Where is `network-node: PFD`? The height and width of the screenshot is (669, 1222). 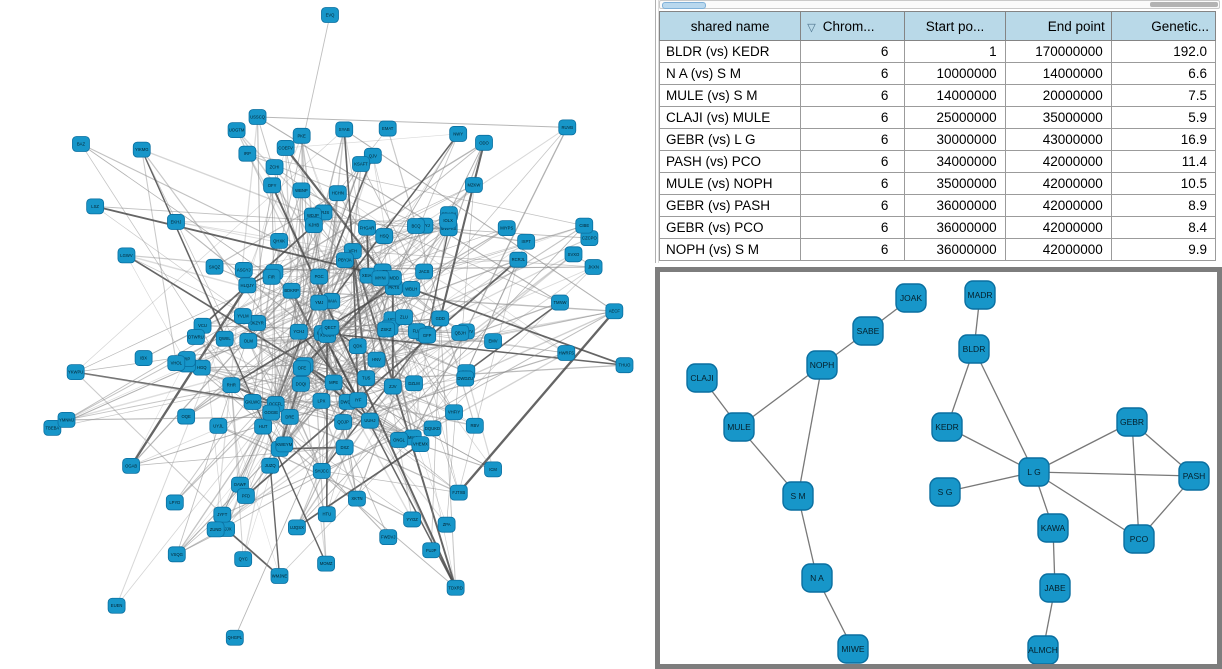 network-node: PFD is located at coordinates (245, 496).